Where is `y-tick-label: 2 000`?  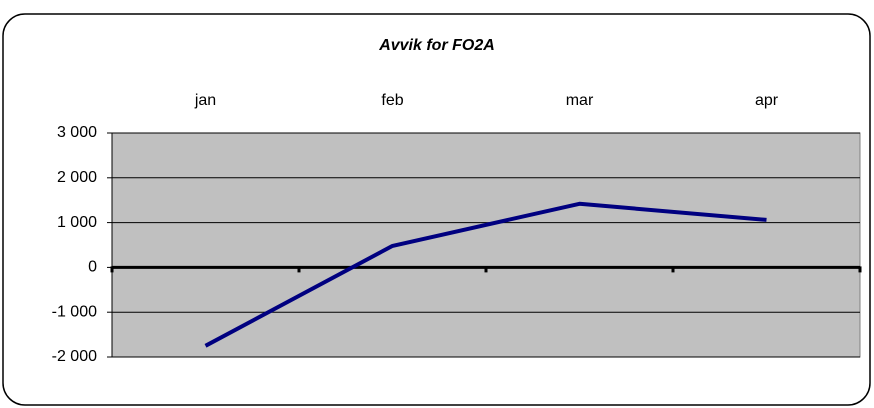
y-tick-label: 2 000 is located at coordinates (77, 177).